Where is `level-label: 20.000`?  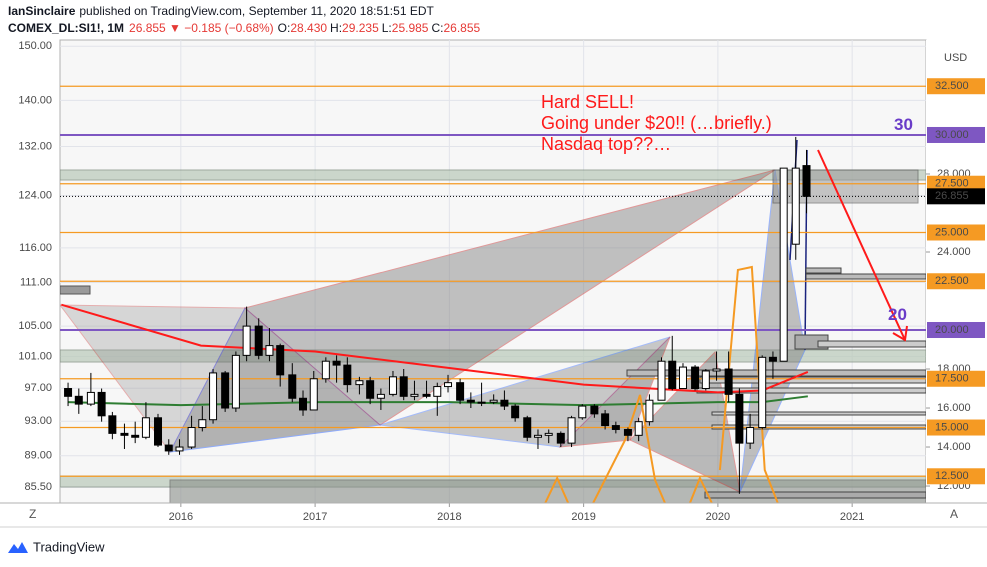 level-label: 20.000 is located at coordinates (952, 330).